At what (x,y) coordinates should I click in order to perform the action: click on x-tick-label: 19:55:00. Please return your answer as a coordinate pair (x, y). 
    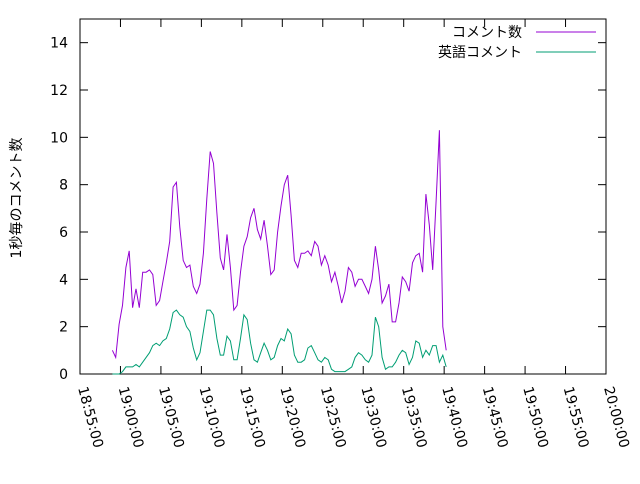
    Looking at the image, I should click on (576, 417).